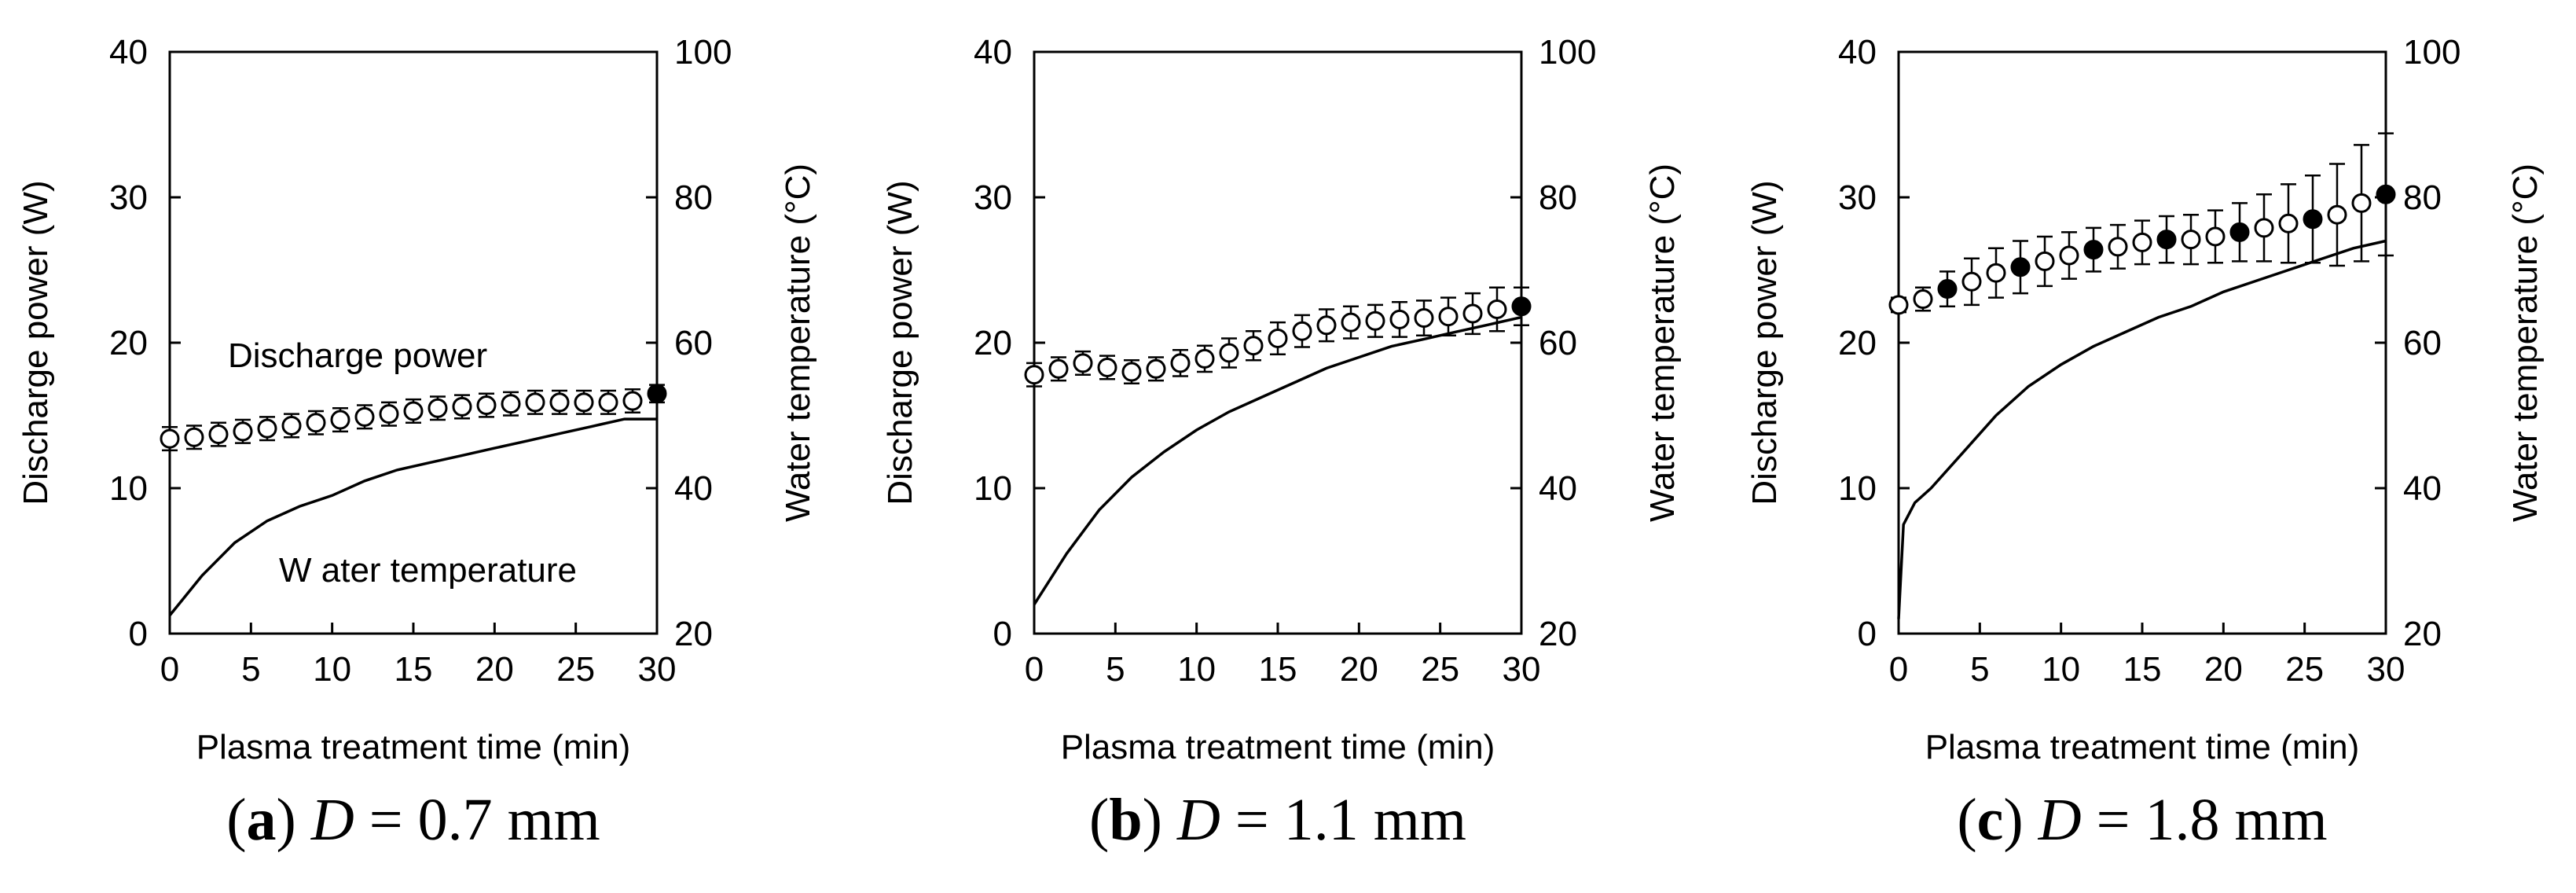  Describe the element at coordinates (993, 343) in the screenshot. I see `y-tick-label-left: 20` at that location.